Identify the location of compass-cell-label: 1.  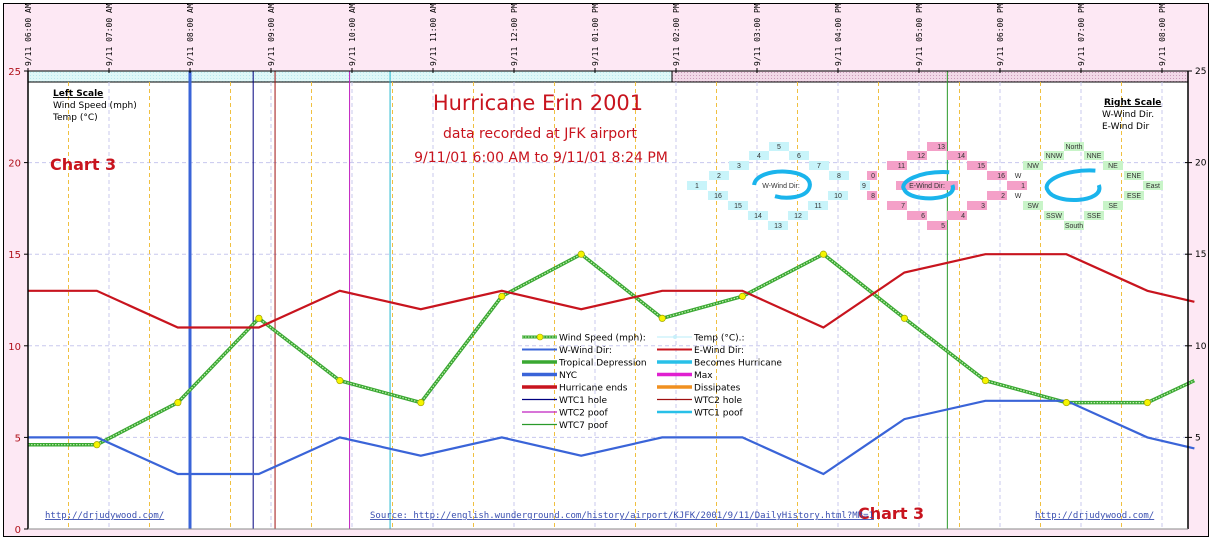
(697, 186).